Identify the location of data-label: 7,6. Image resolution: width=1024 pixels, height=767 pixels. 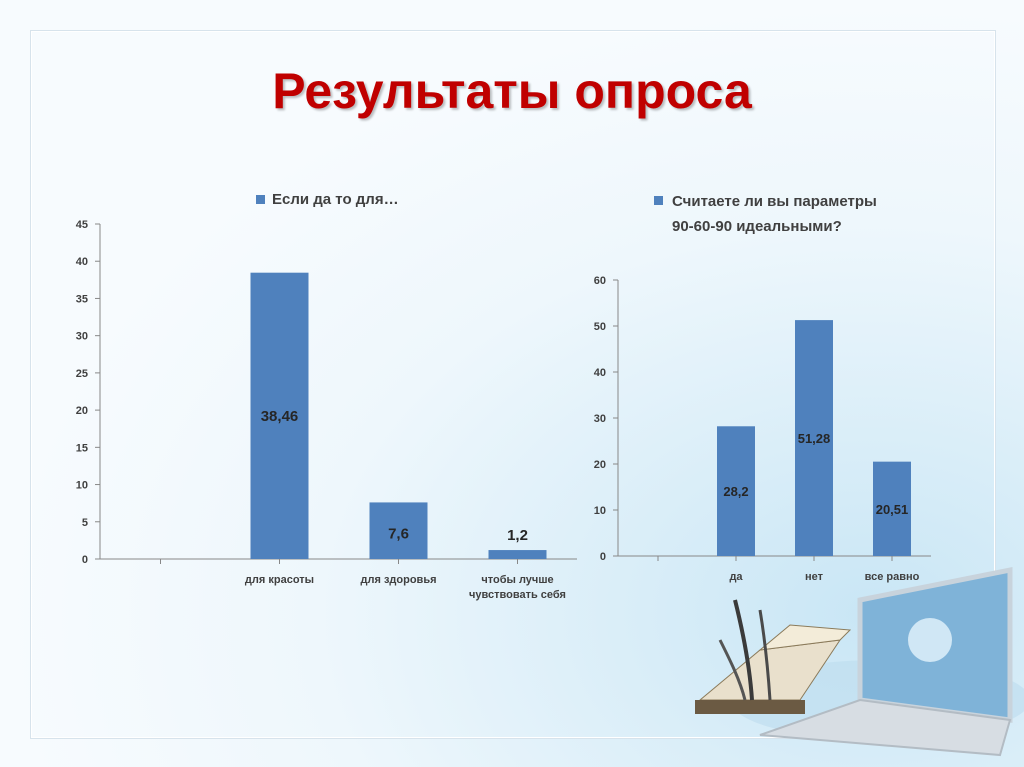
(398, 534).